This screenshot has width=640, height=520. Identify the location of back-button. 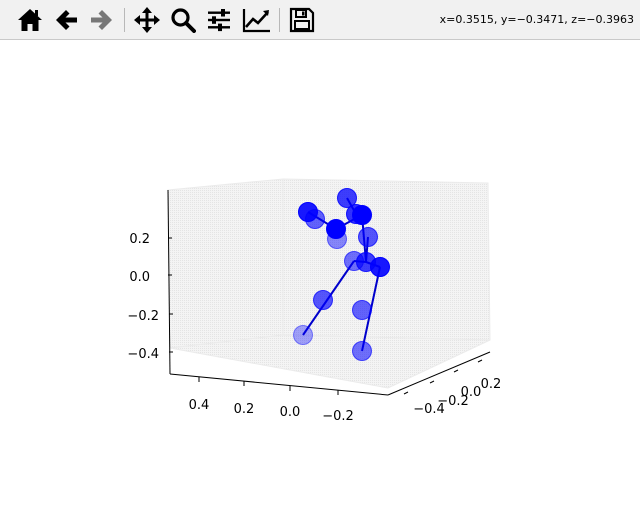
(66, 20).